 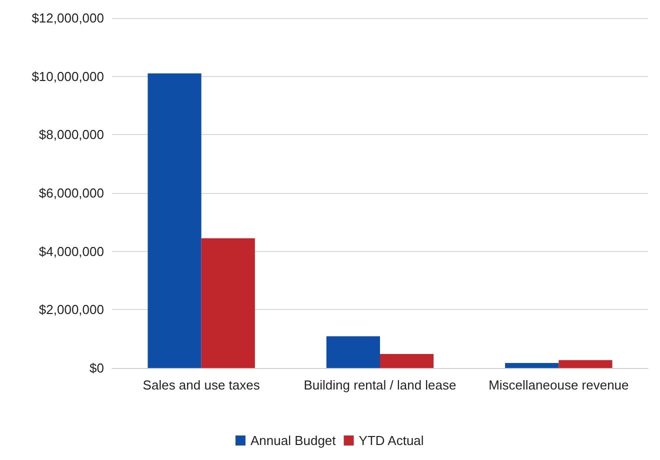 I want to click on y-tick-label: $4,000,000, so click(x=71, y=251).